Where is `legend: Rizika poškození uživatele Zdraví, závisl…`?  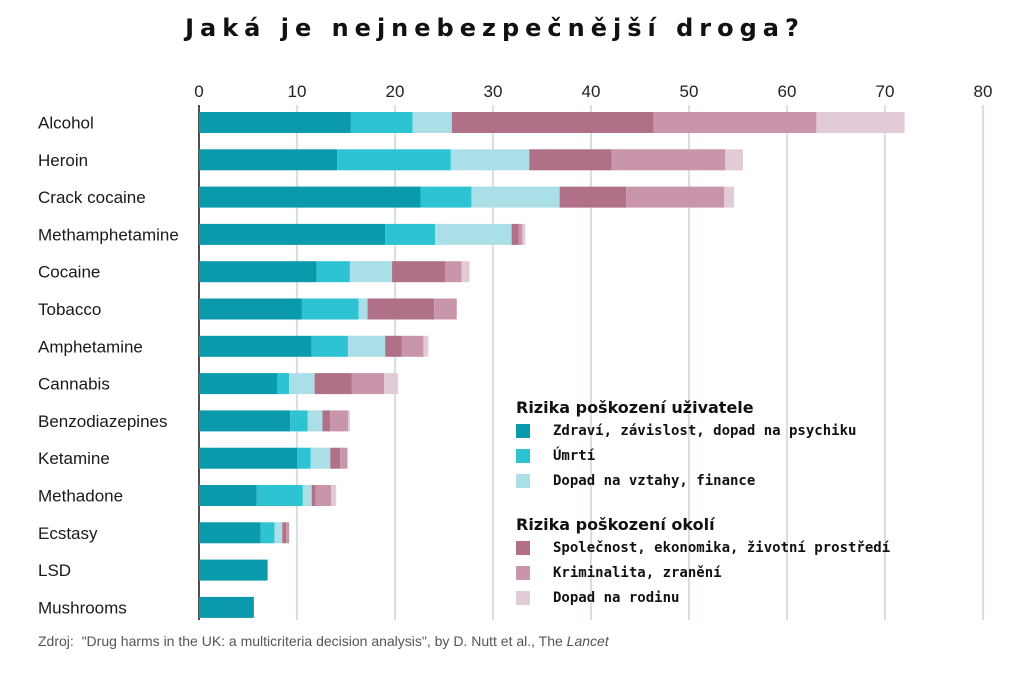
legend: Rizika poškození uživatele Zdraví, závisl… is located at coordinates (703, 502).